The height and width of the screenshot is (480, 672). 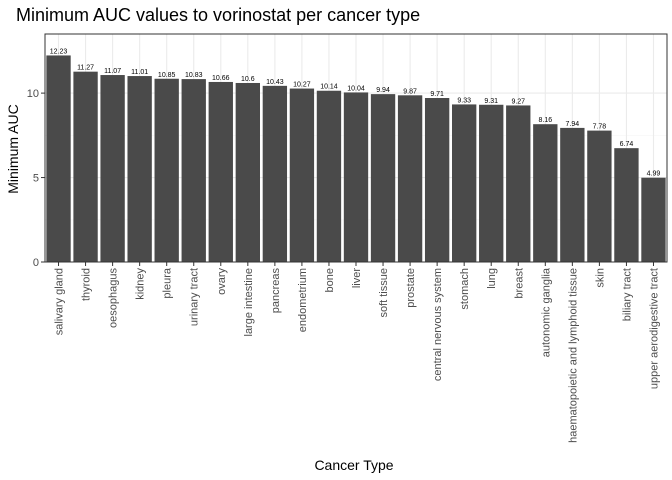 What do you see at coordinates (303, 300) in the screenshot?
I see `x-tick-label: endometrium` at bounding box center [303, 300].